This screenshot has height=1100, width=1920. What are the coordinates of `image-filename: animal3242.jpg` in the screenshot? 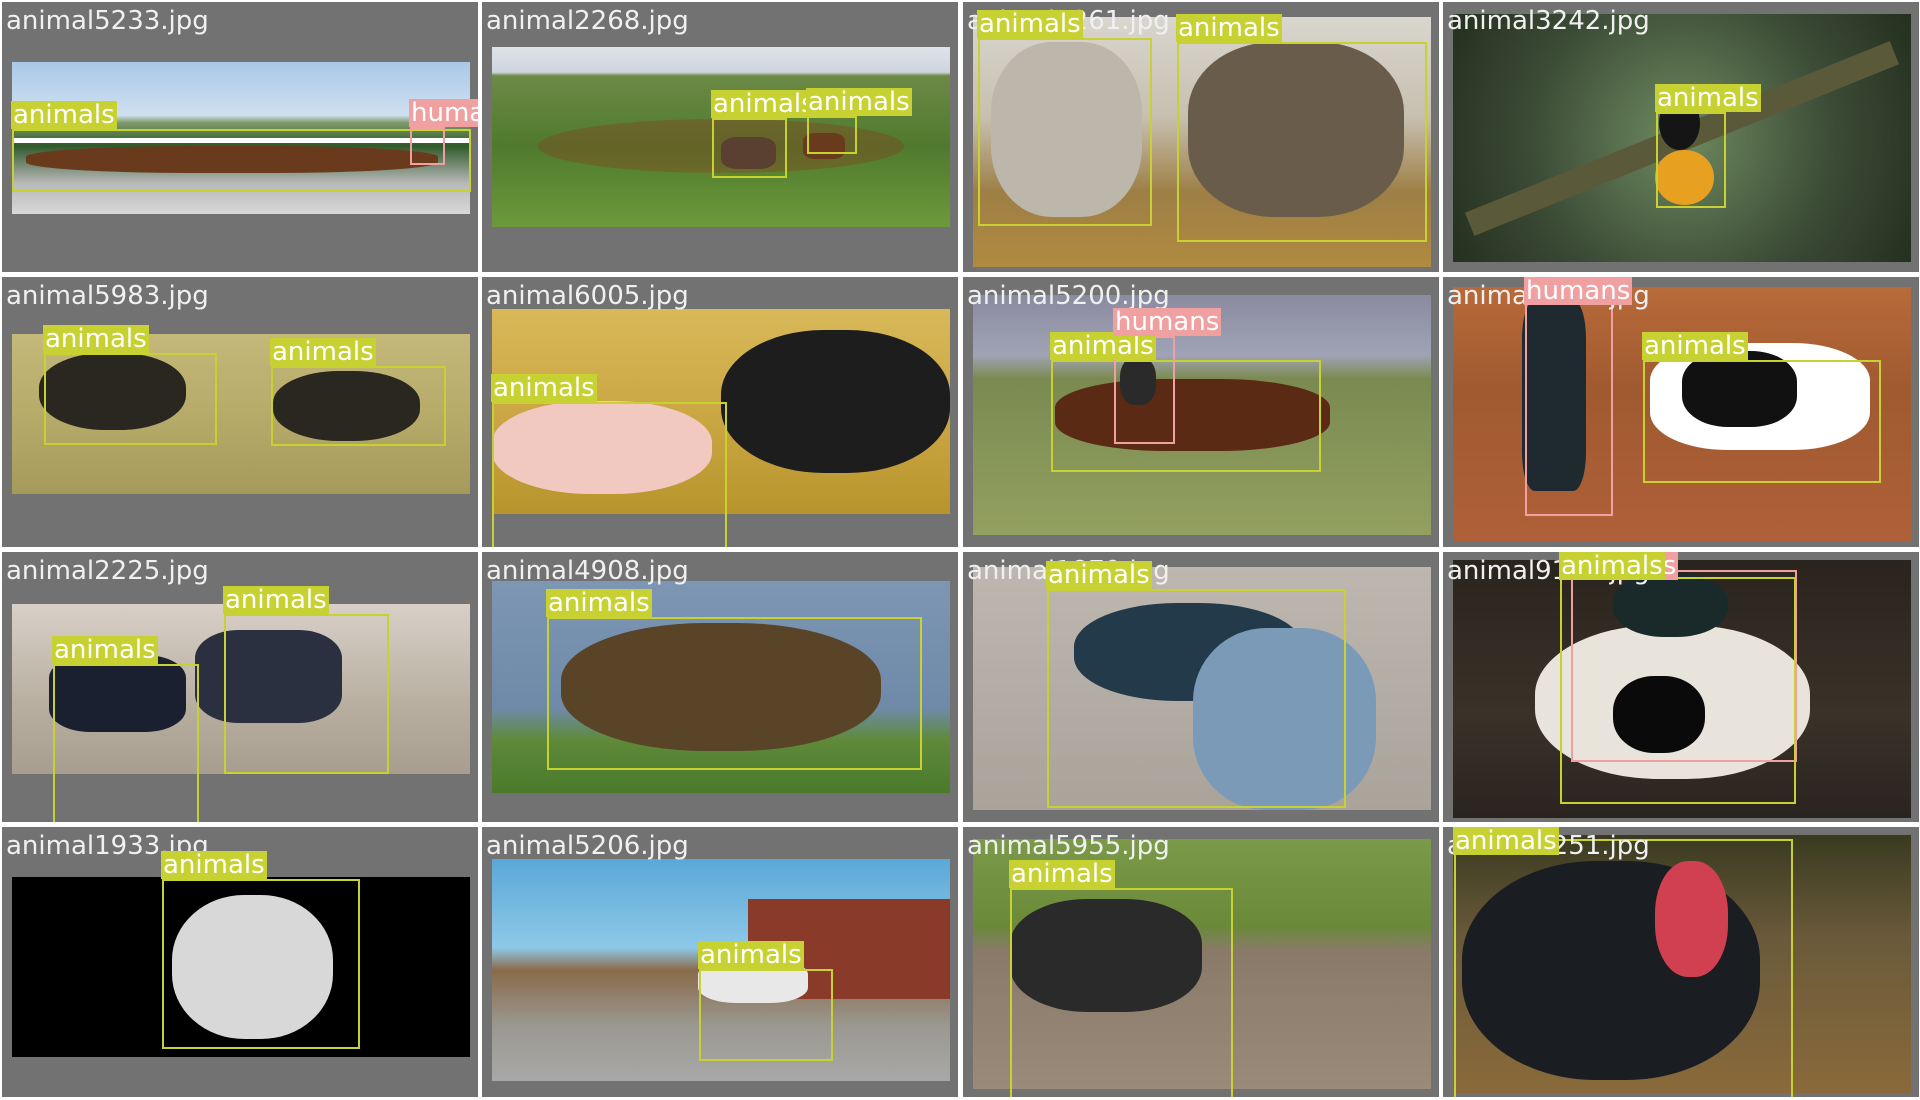 It's located at (1548, 21).